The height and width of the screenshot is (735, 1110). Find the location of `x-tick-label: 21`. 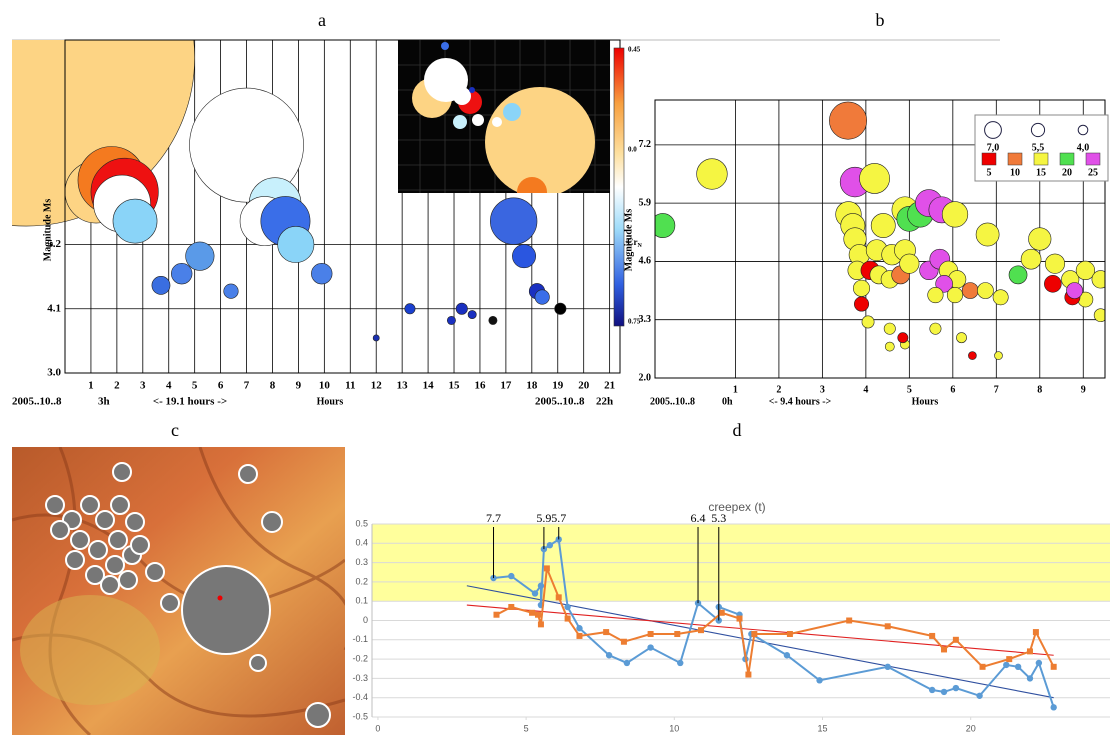

x-tick-label: 21 is located at coordinates (609, 386).